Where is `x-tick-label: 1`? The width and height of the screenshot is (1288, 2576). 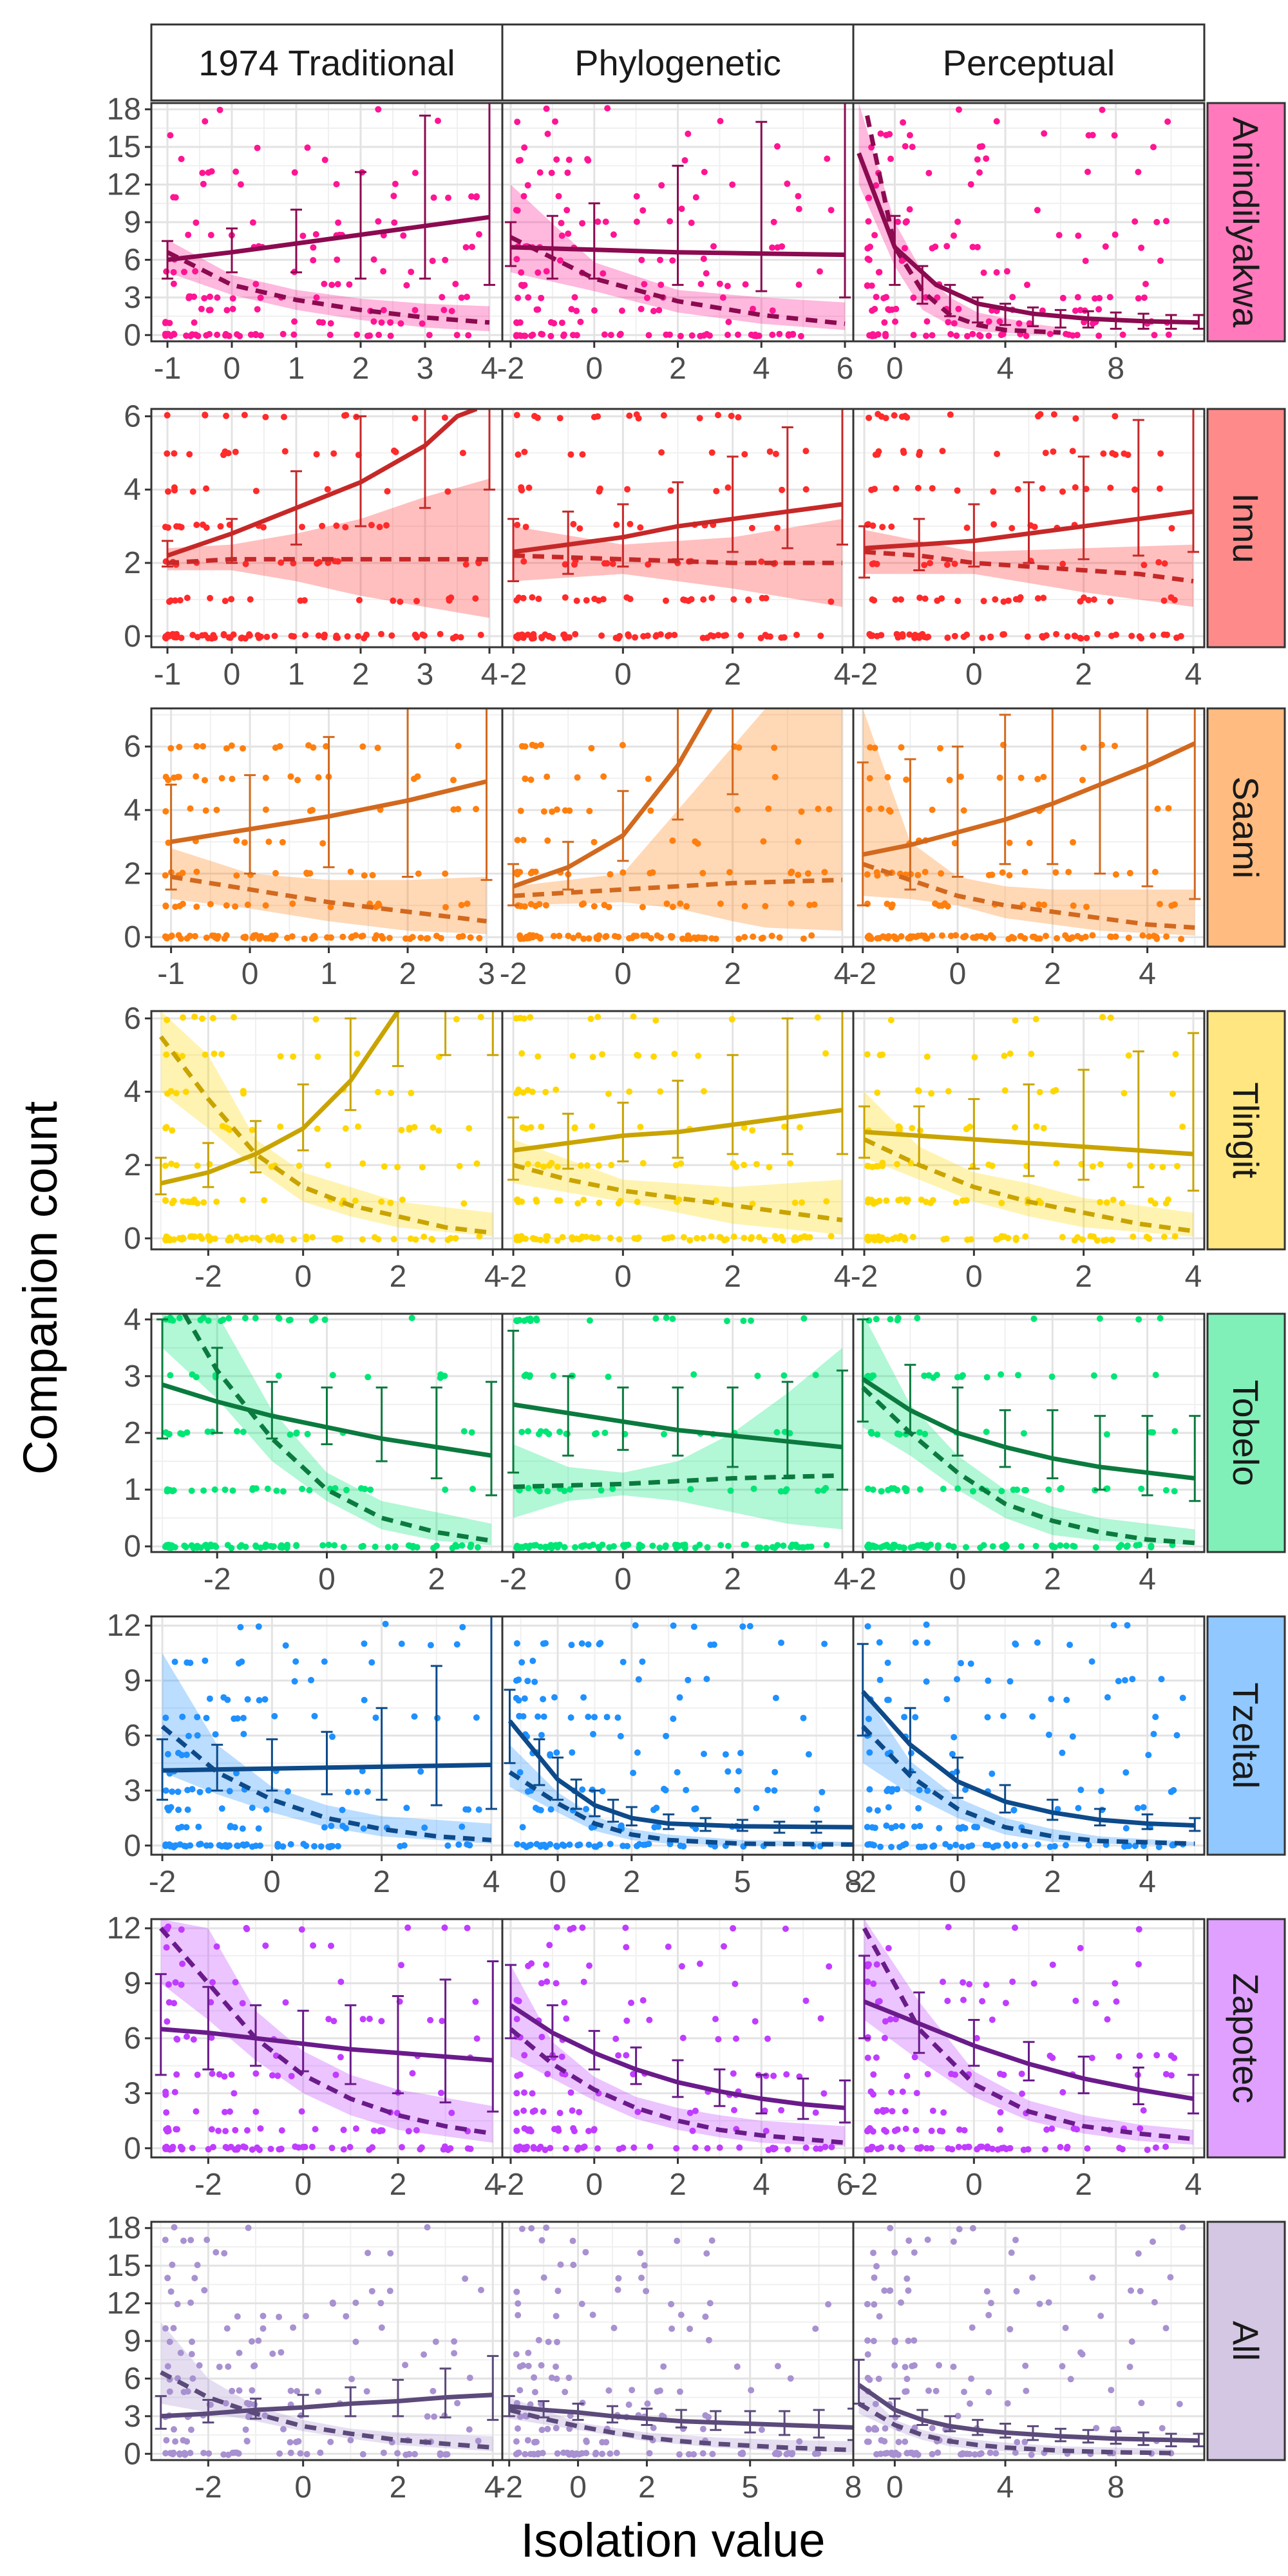
x-tick-label: 1 is located at coordinates (296, 675).